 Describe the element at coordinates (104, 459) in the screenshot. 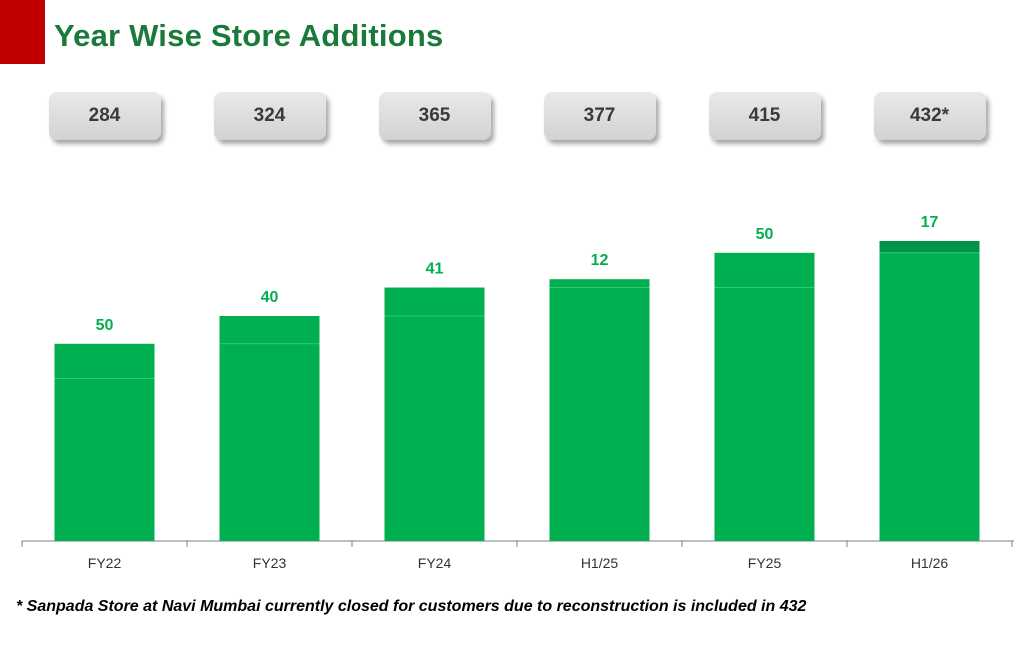

I see `bar-base-fy22` at that location.